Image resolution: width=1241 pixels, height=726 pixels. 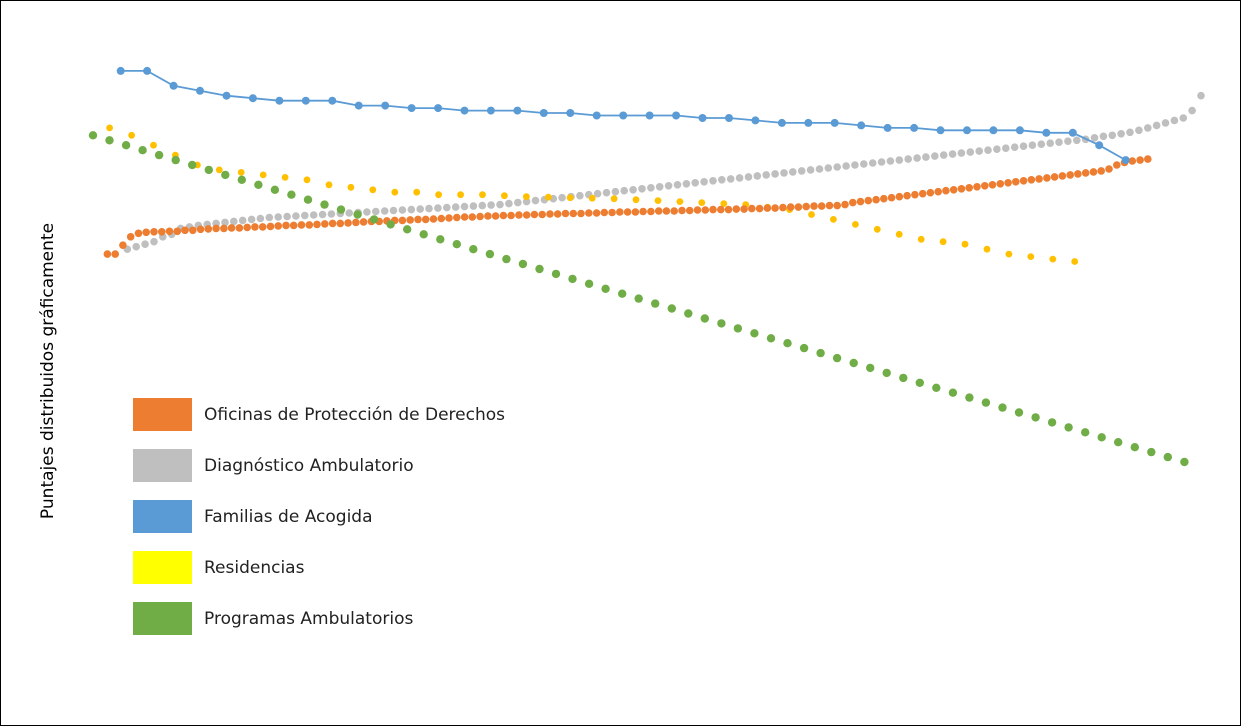 What do you see at coordinates (319, 465) in the screenshot?
I see `legend-item-diagnostico: Diagnóstico Ambulatorio` at bounding box center [319, 465].